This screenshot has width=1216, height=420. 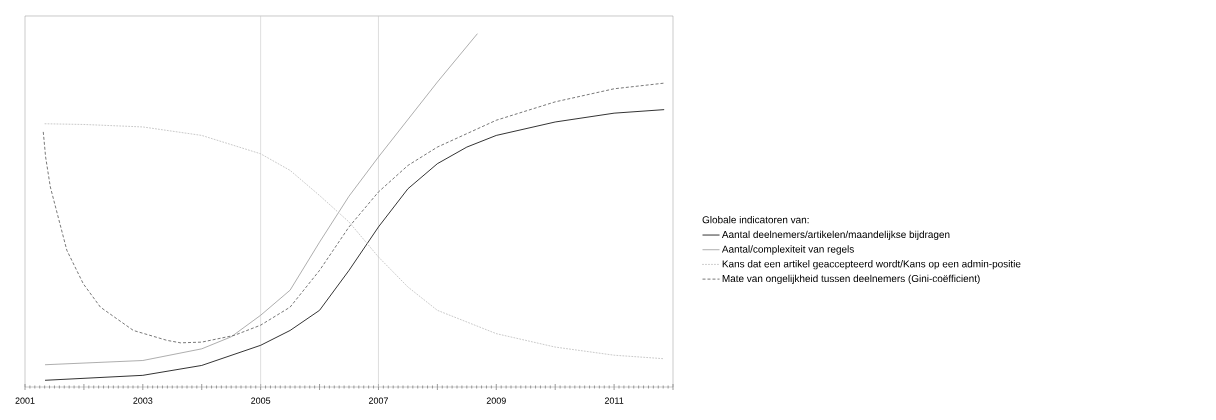 I want to click on legend-label: Aantal/complexiteit van regels, so click(x=787, y=250).